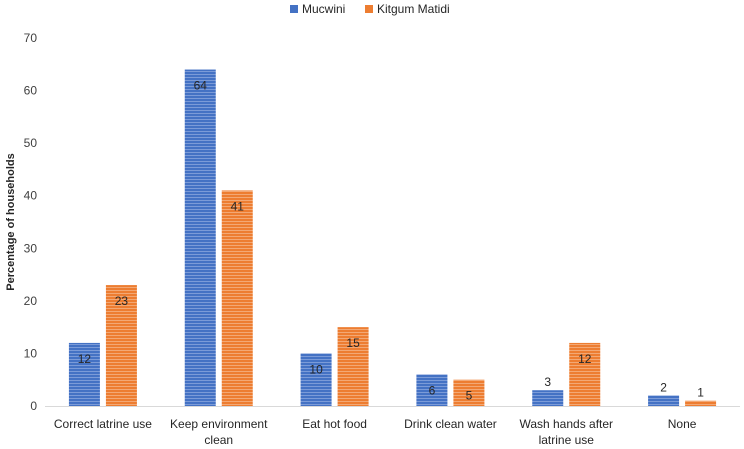 This screenshot has width=744, height=449. I want to click on data-label: 3, so click(547, 382).